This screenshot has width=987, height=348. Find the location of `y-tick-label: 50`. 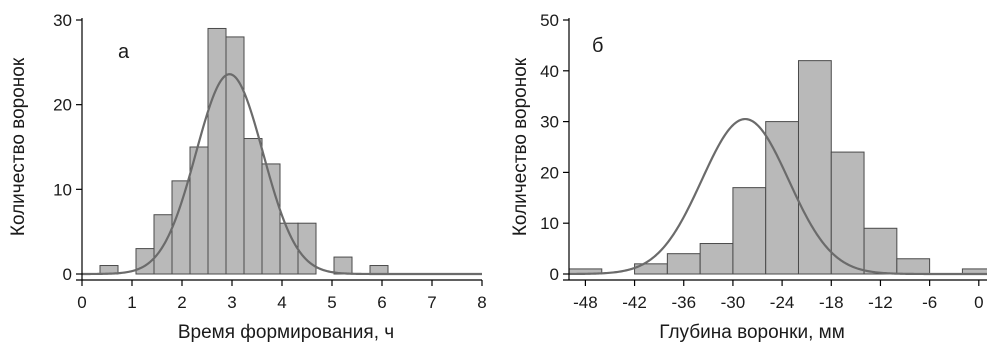

y-tick-label: 50 is located at coordinates (549, 20).